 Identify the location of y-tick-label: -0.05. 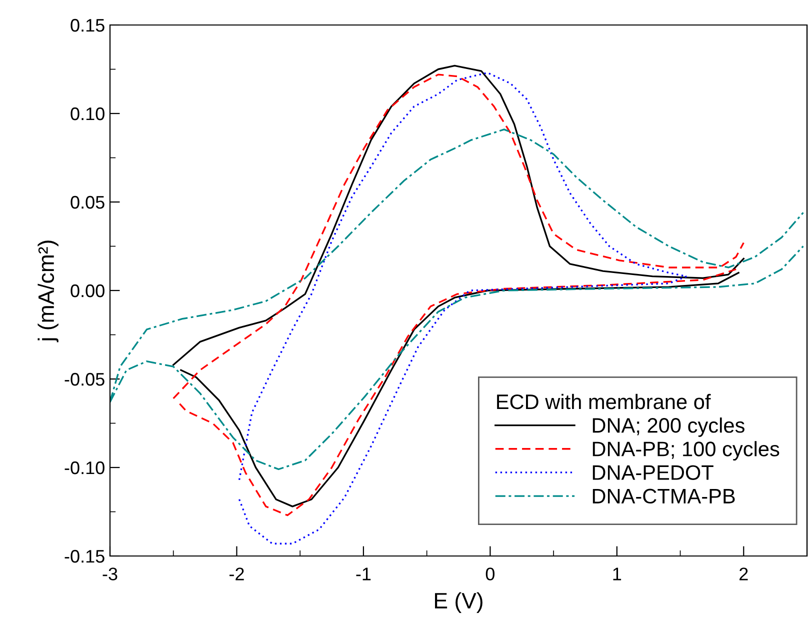
(84, 379).